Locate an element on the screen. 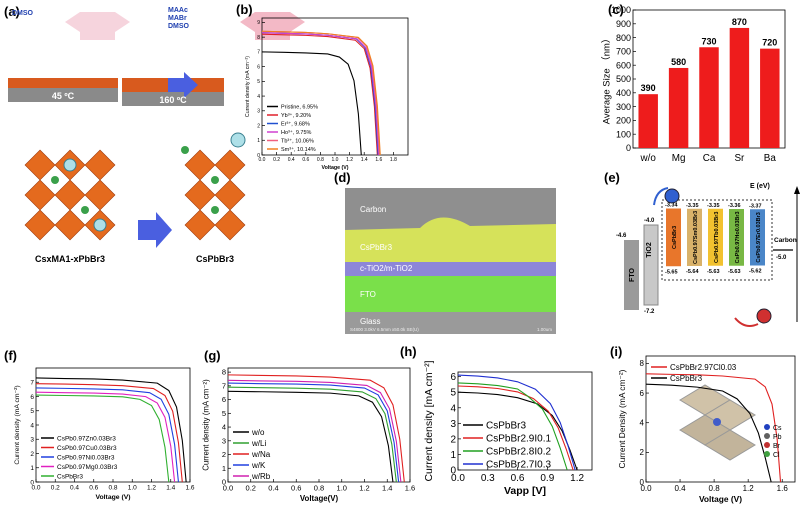 This screenshot has width=800, height=512. legend-label: w/Rb is located at coordinates (261, 476).